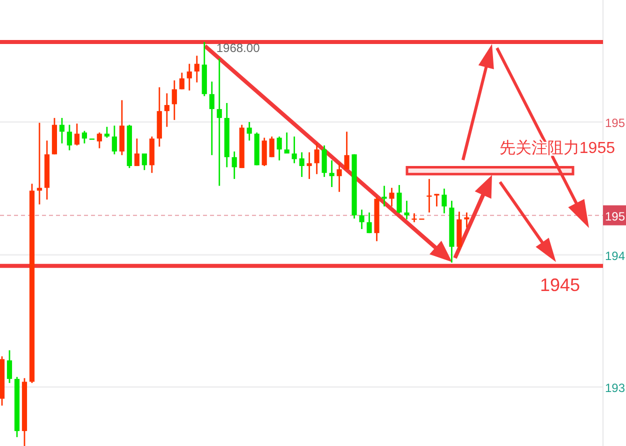  Describe the element at coordinates (238, 48) in the screenshot. I see `annotation: 1968.00` at that location.